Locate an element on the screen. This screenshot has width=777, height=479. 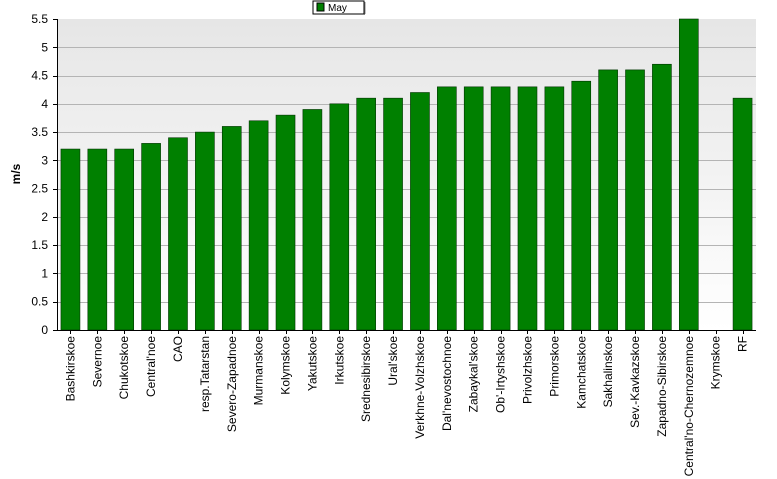
y-tick-label: 0 is located at coordinates (44, 330).